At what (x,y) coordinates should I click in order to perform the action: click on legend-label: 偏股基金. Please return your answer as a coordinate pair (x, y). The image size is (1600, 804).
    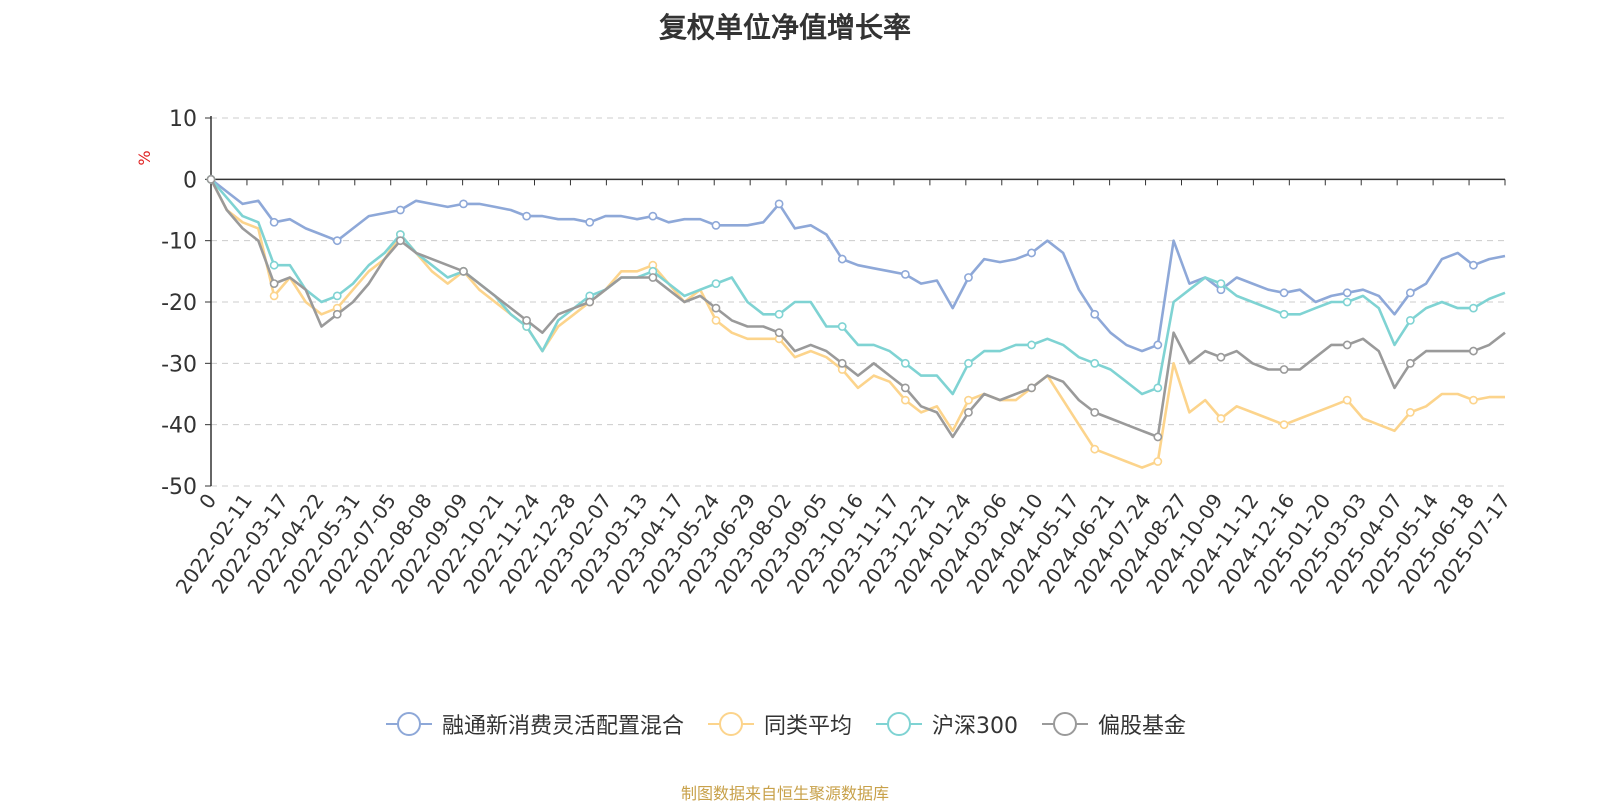
    Looking at the image, I should click on (1142, 726).